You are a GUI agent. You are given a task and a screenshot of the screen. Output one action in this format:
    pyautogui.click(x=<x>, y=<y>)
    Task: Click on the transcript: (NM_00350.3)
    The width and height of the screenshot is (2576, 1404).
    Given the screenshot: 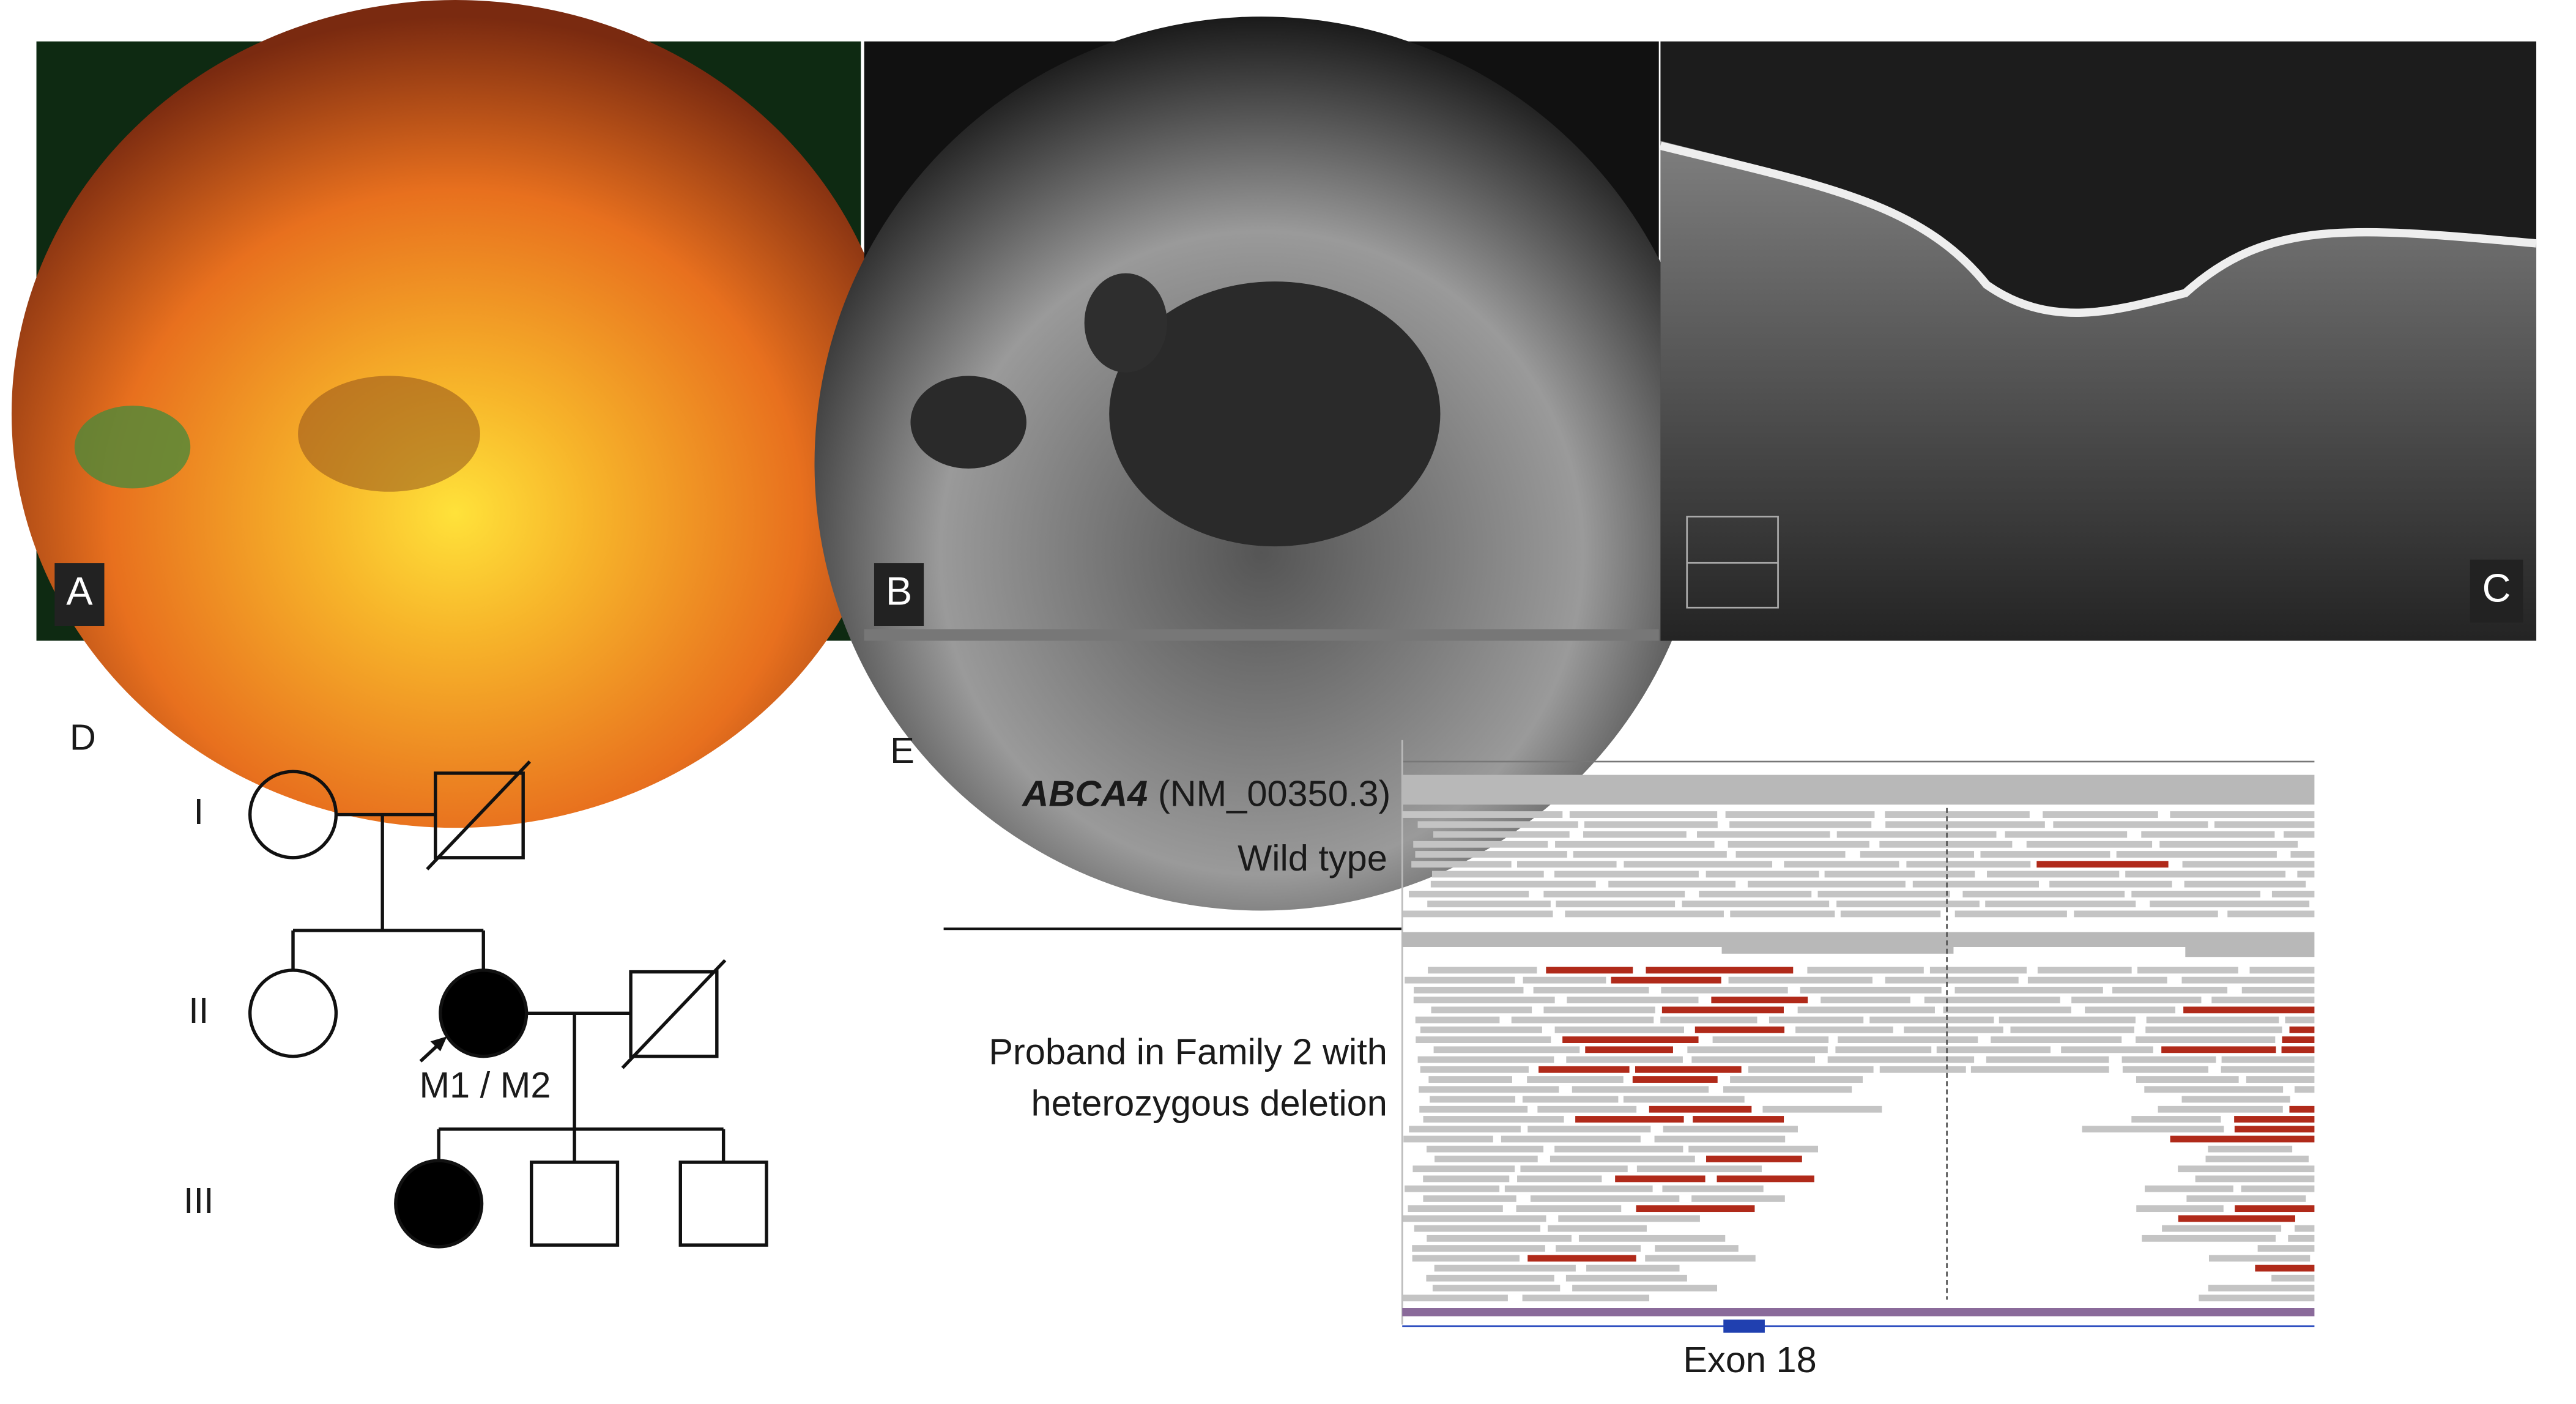 What is the action you would take?
    pyautogui.click(x=1274, y=793)
    